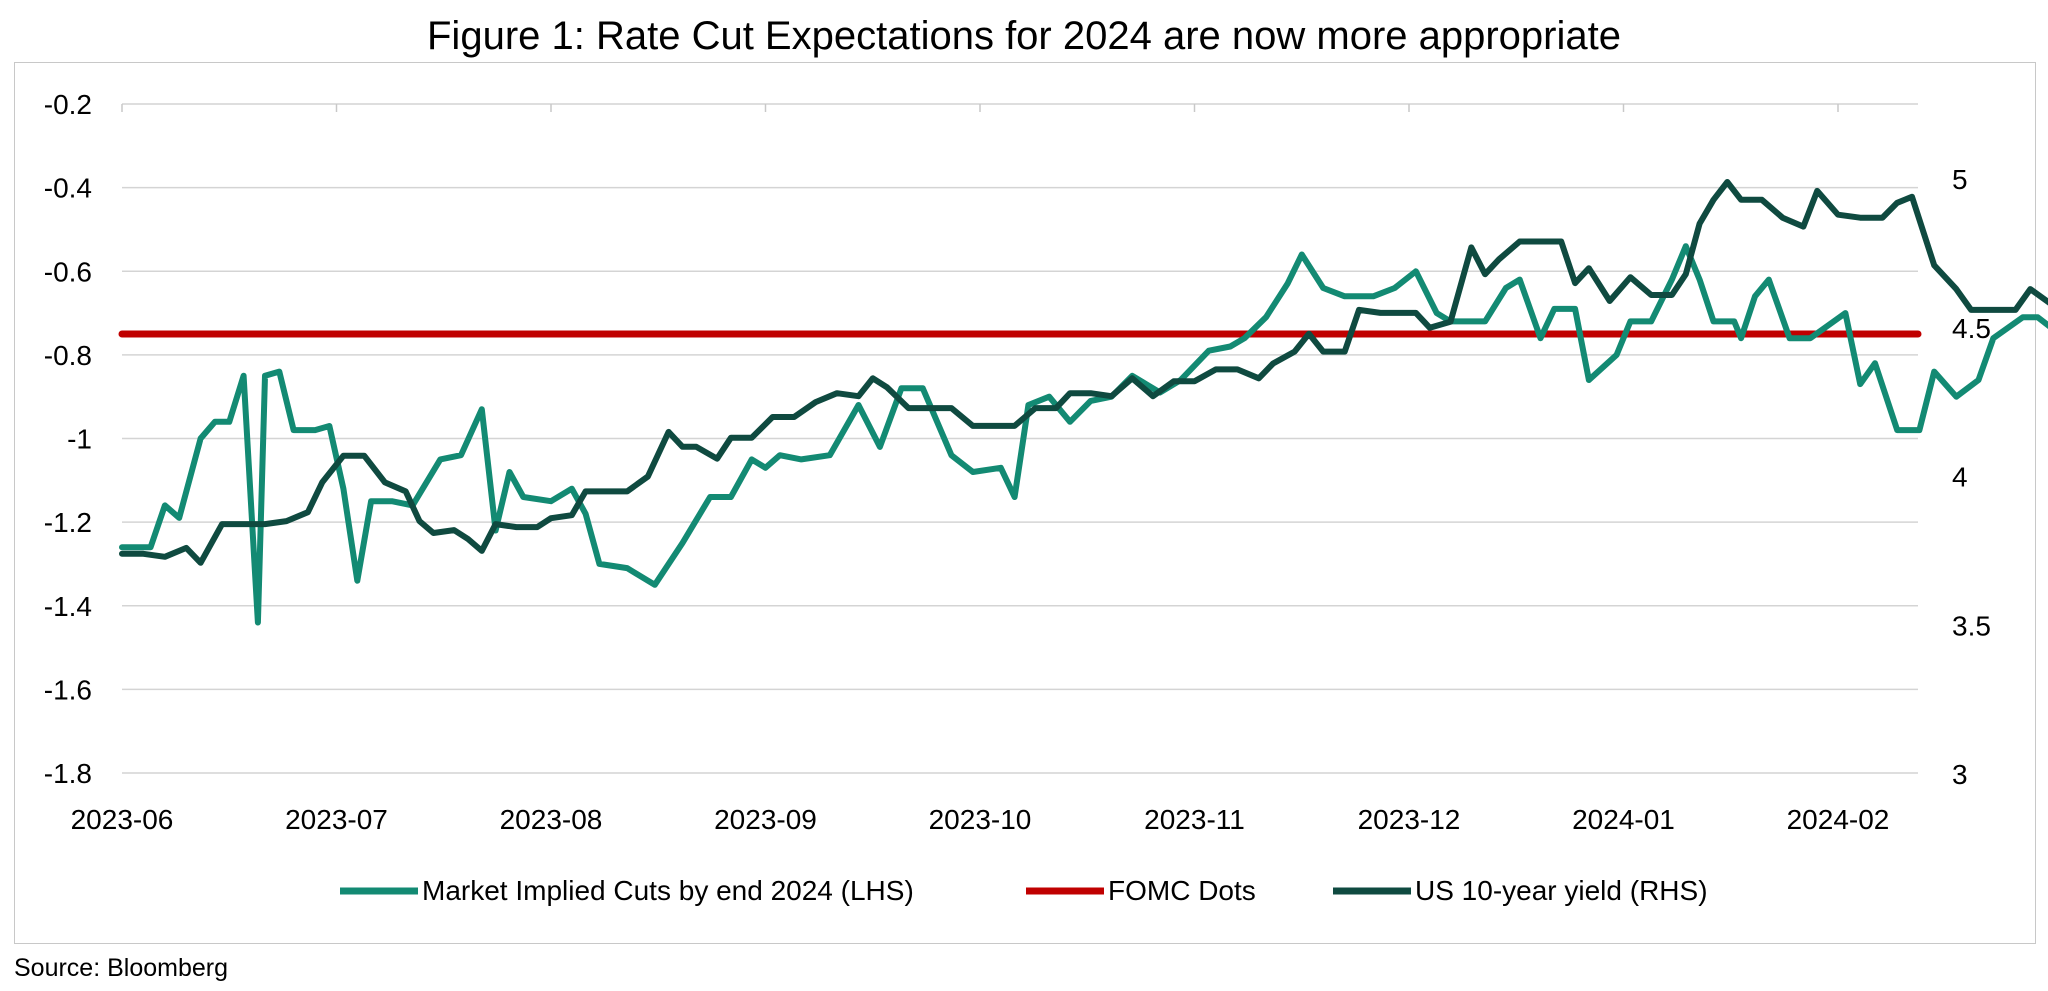 The width and height of the screenshot is (2048, 991). Describe the element at coordinates (1971, 625) in the screenshot. I see `right-axis-tick-label: 3.5` at that location.